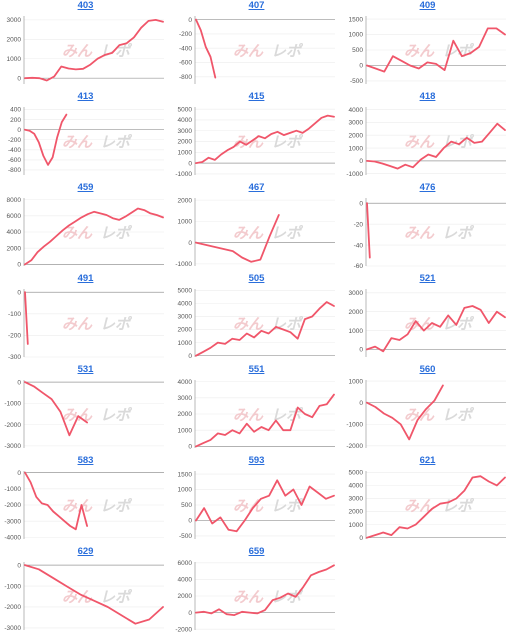 The image size is (513, 640). What do you see at coordinates (256, 45) in the screenshot?
I see `chart-panel: 407 0 -200 -400 -600 -800 みん レポ` at bounding box center [256, 45].